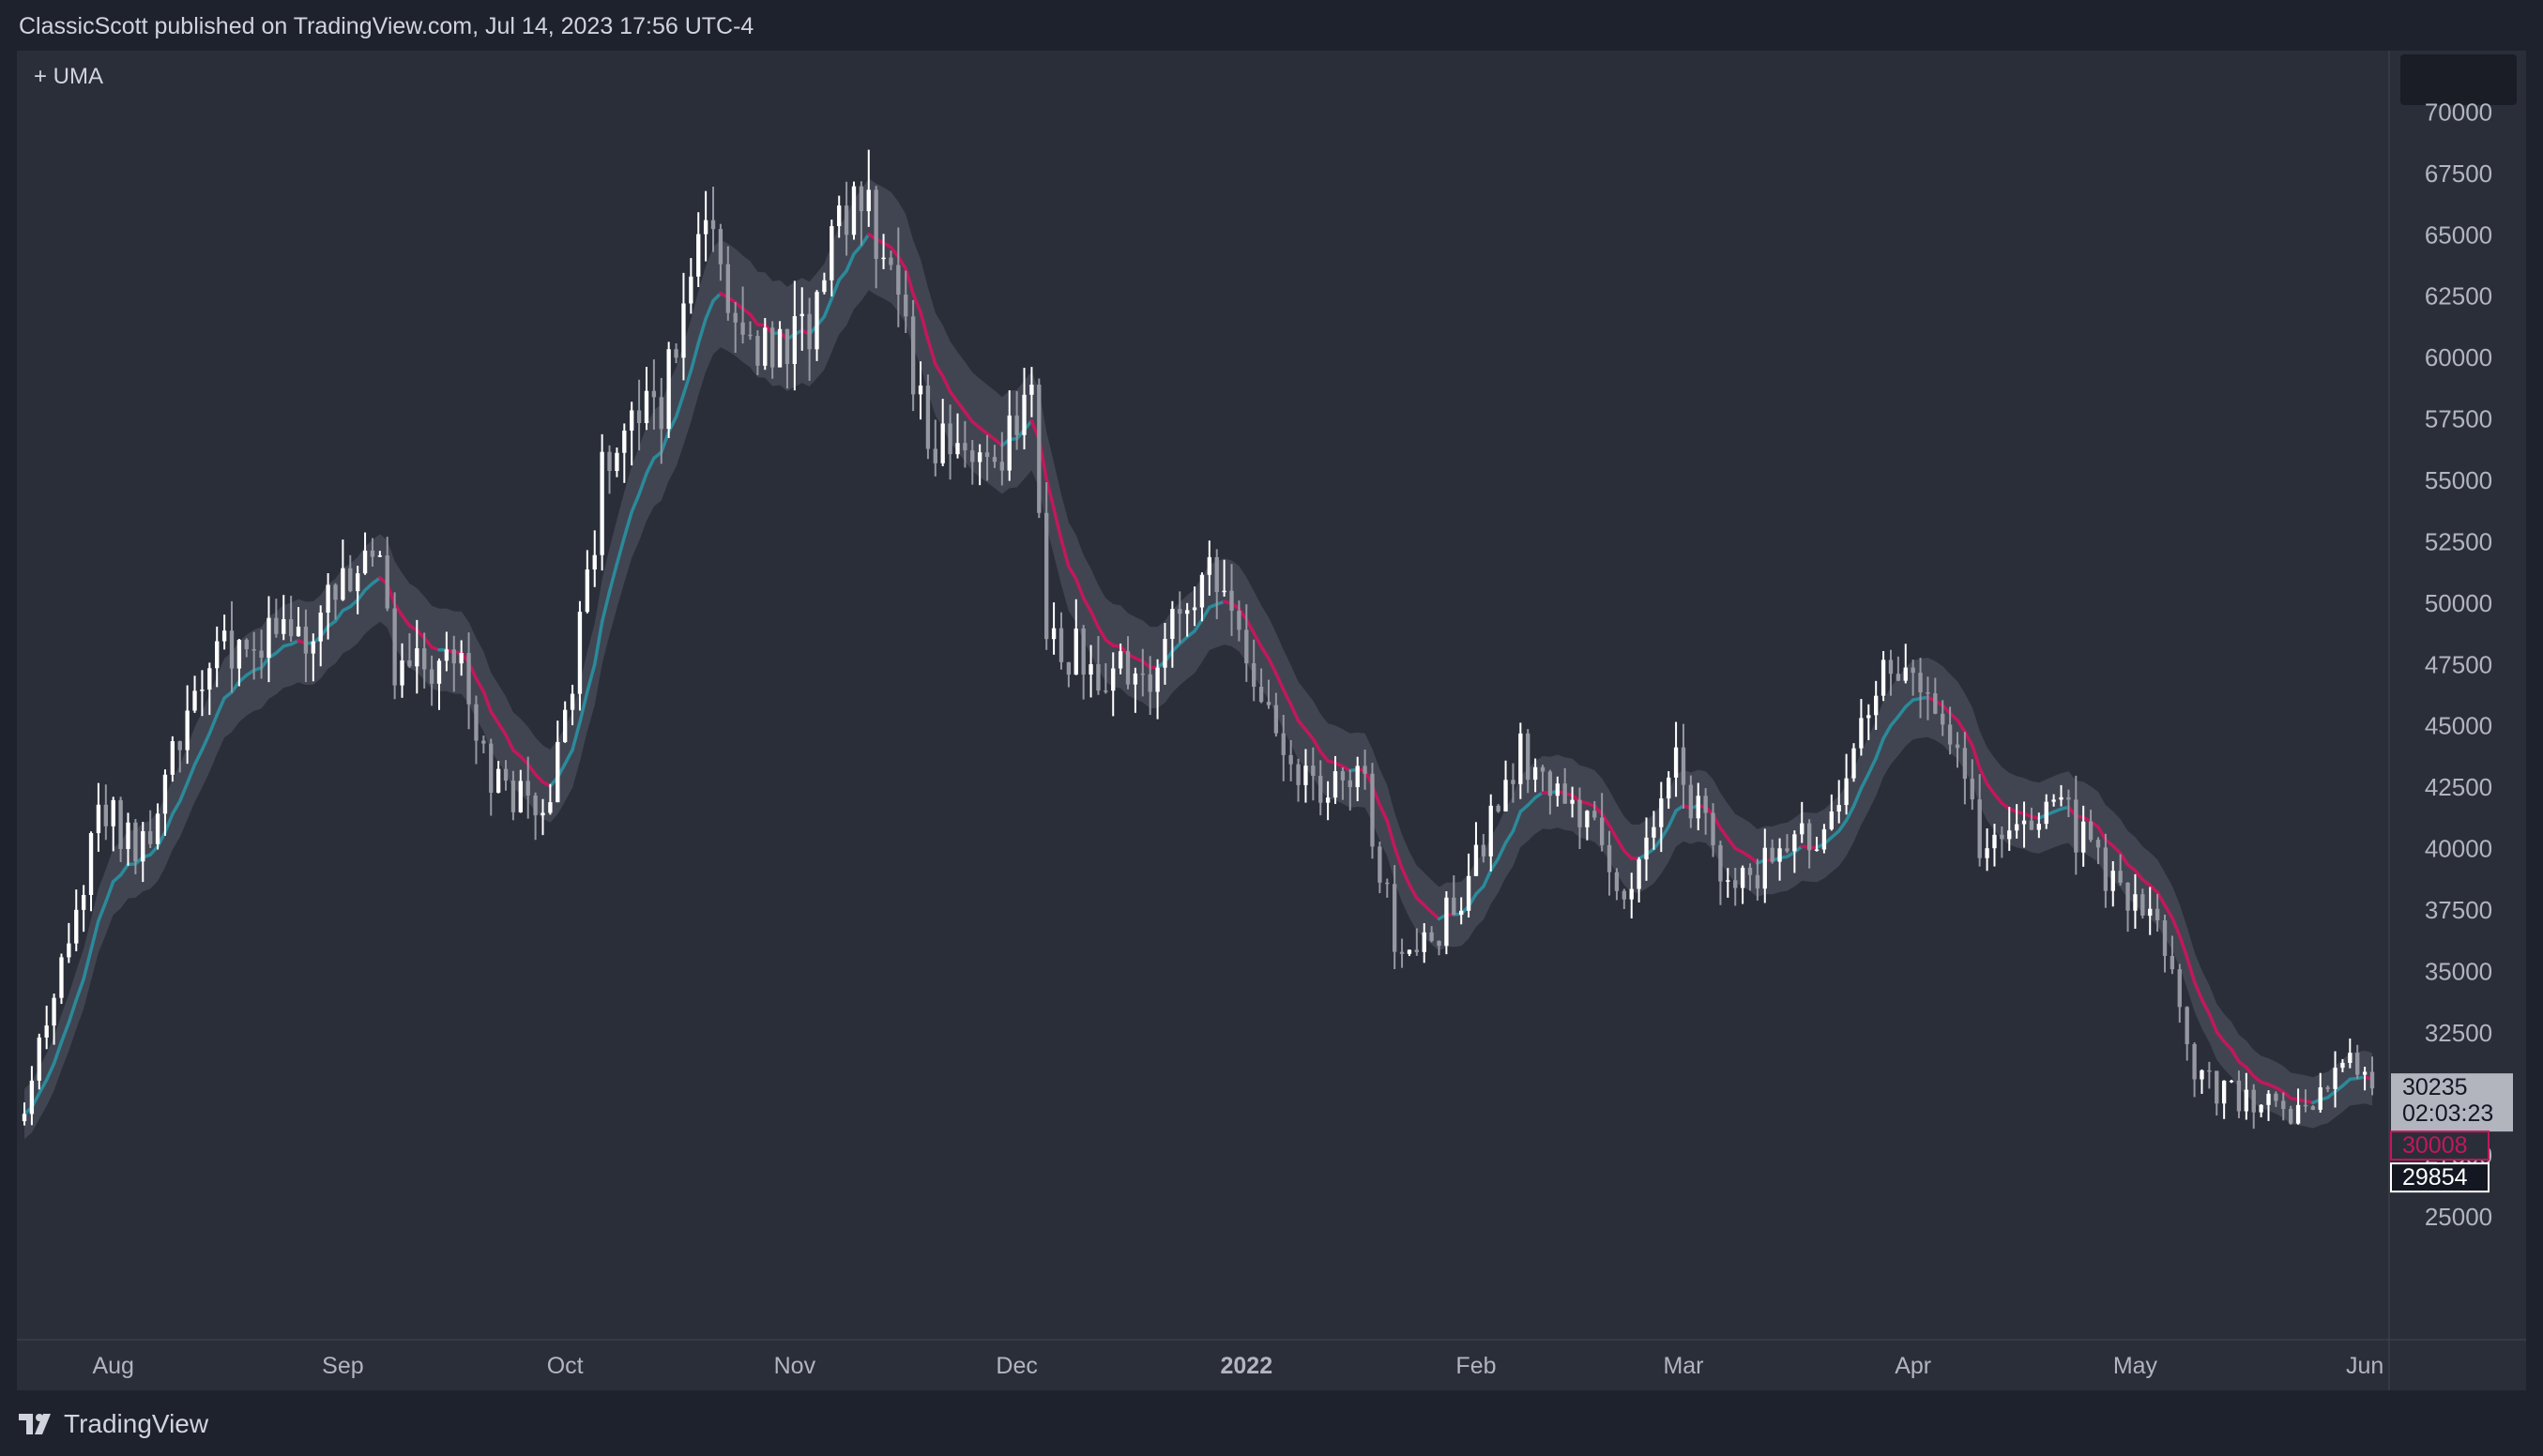  What do you see at coordinates (2447, 1113) in the screenshot?
I see `countdown-label: 02:03:23` at bounding box center [2447, 1113].